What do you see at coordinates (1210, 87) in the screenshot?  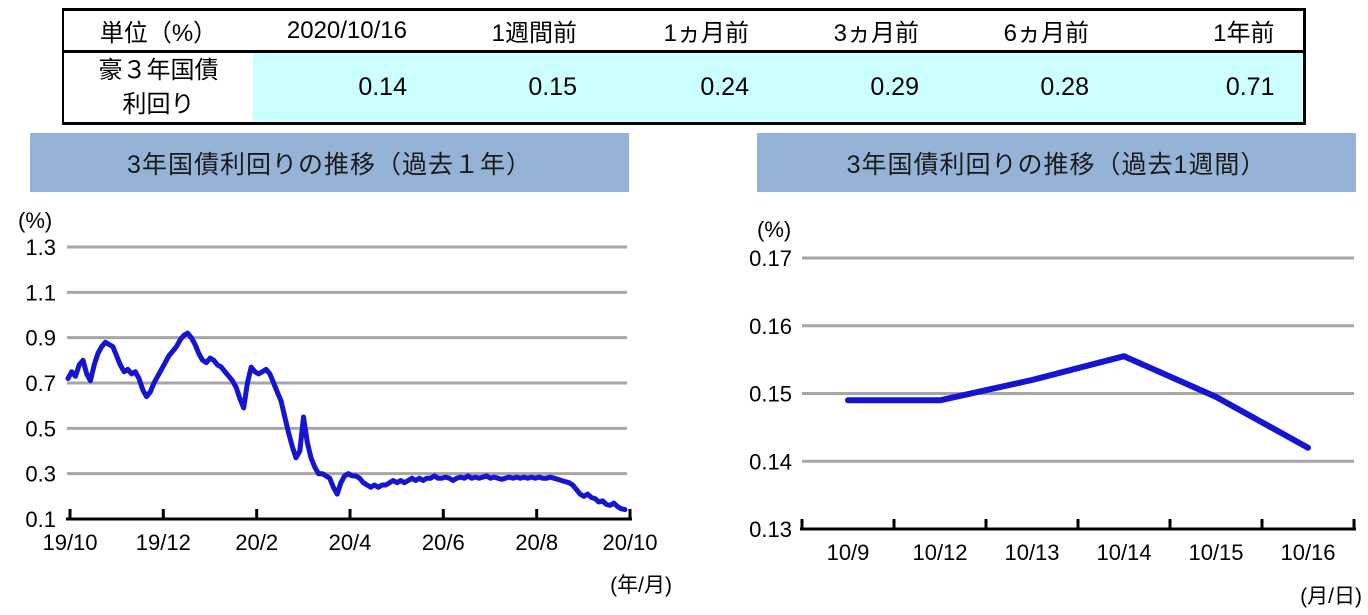 I see `table-value-cell: 0.71` at bounding box center [1210, 87].